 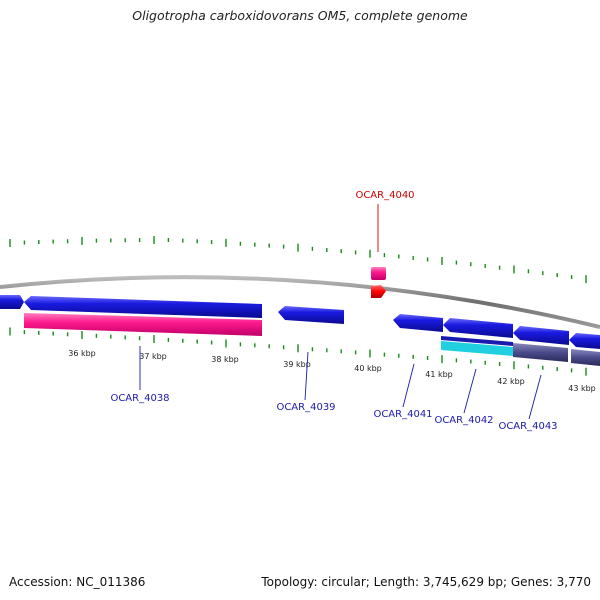 I want to click on gene-label-ocar-4041: OCAR_4041, so click(x=402, y=414).